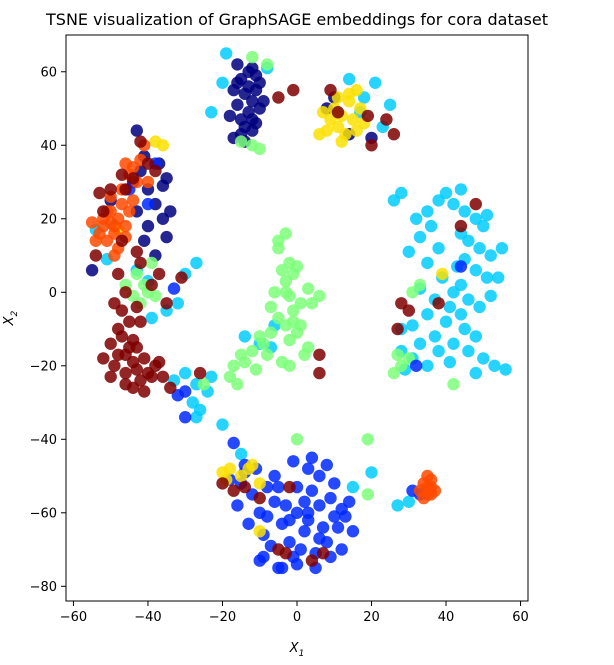  Describe the element at coordinates (297, 617) in the screenshot. I see `x-tick-label: 0` at that location.